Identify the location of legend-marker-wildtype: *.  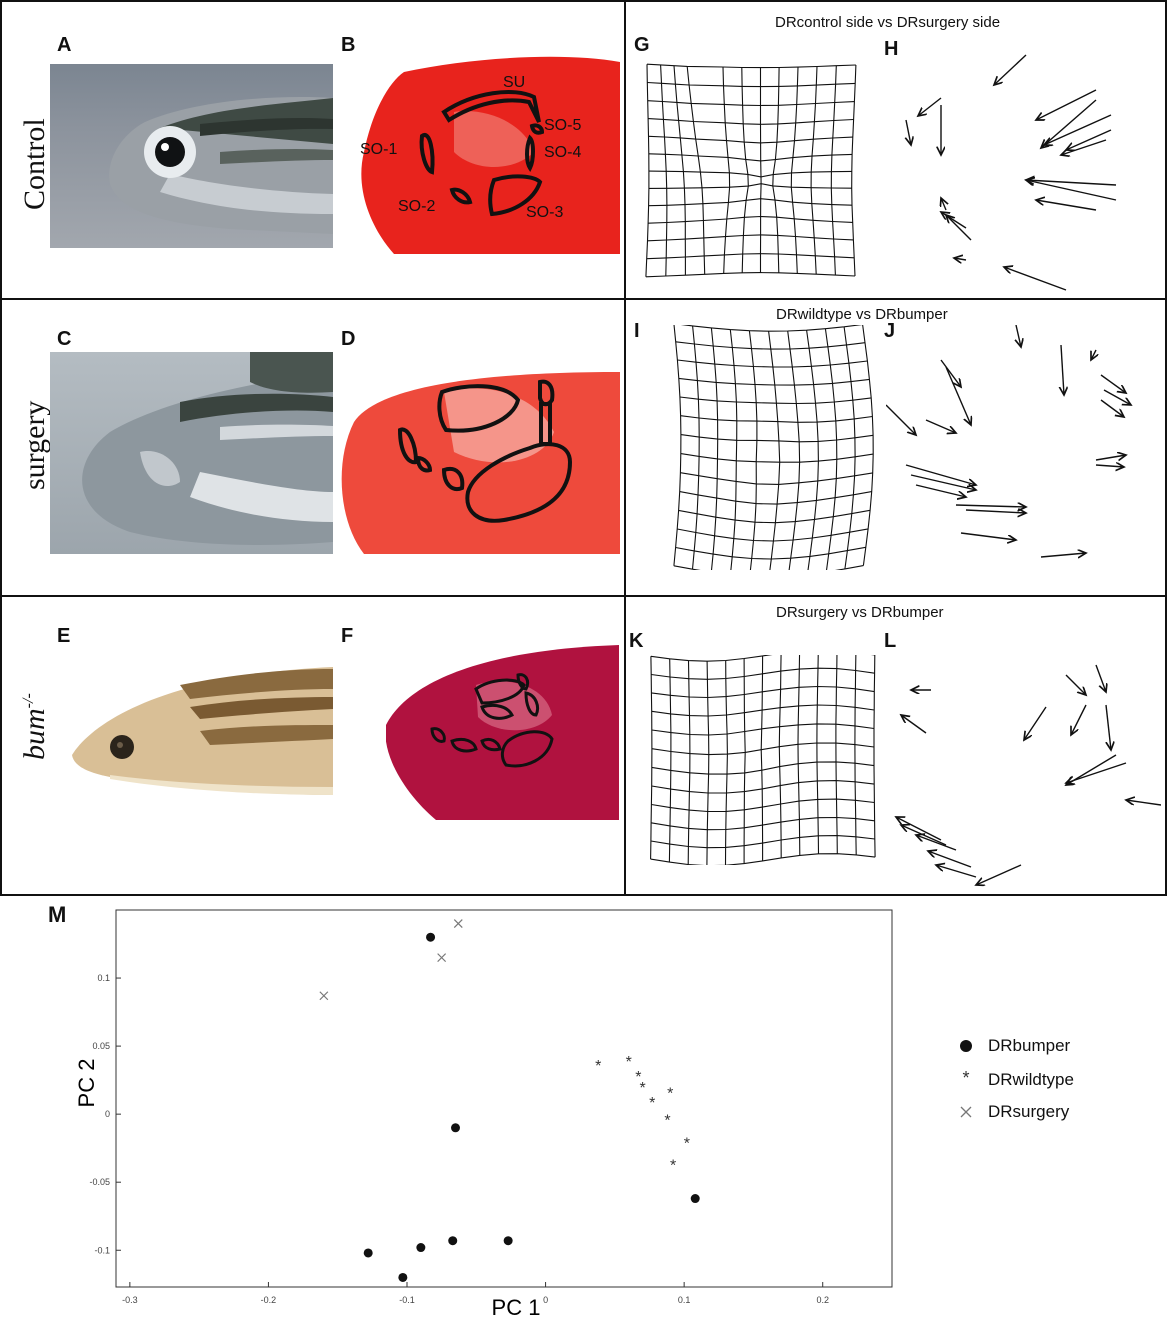
(965, 1078).